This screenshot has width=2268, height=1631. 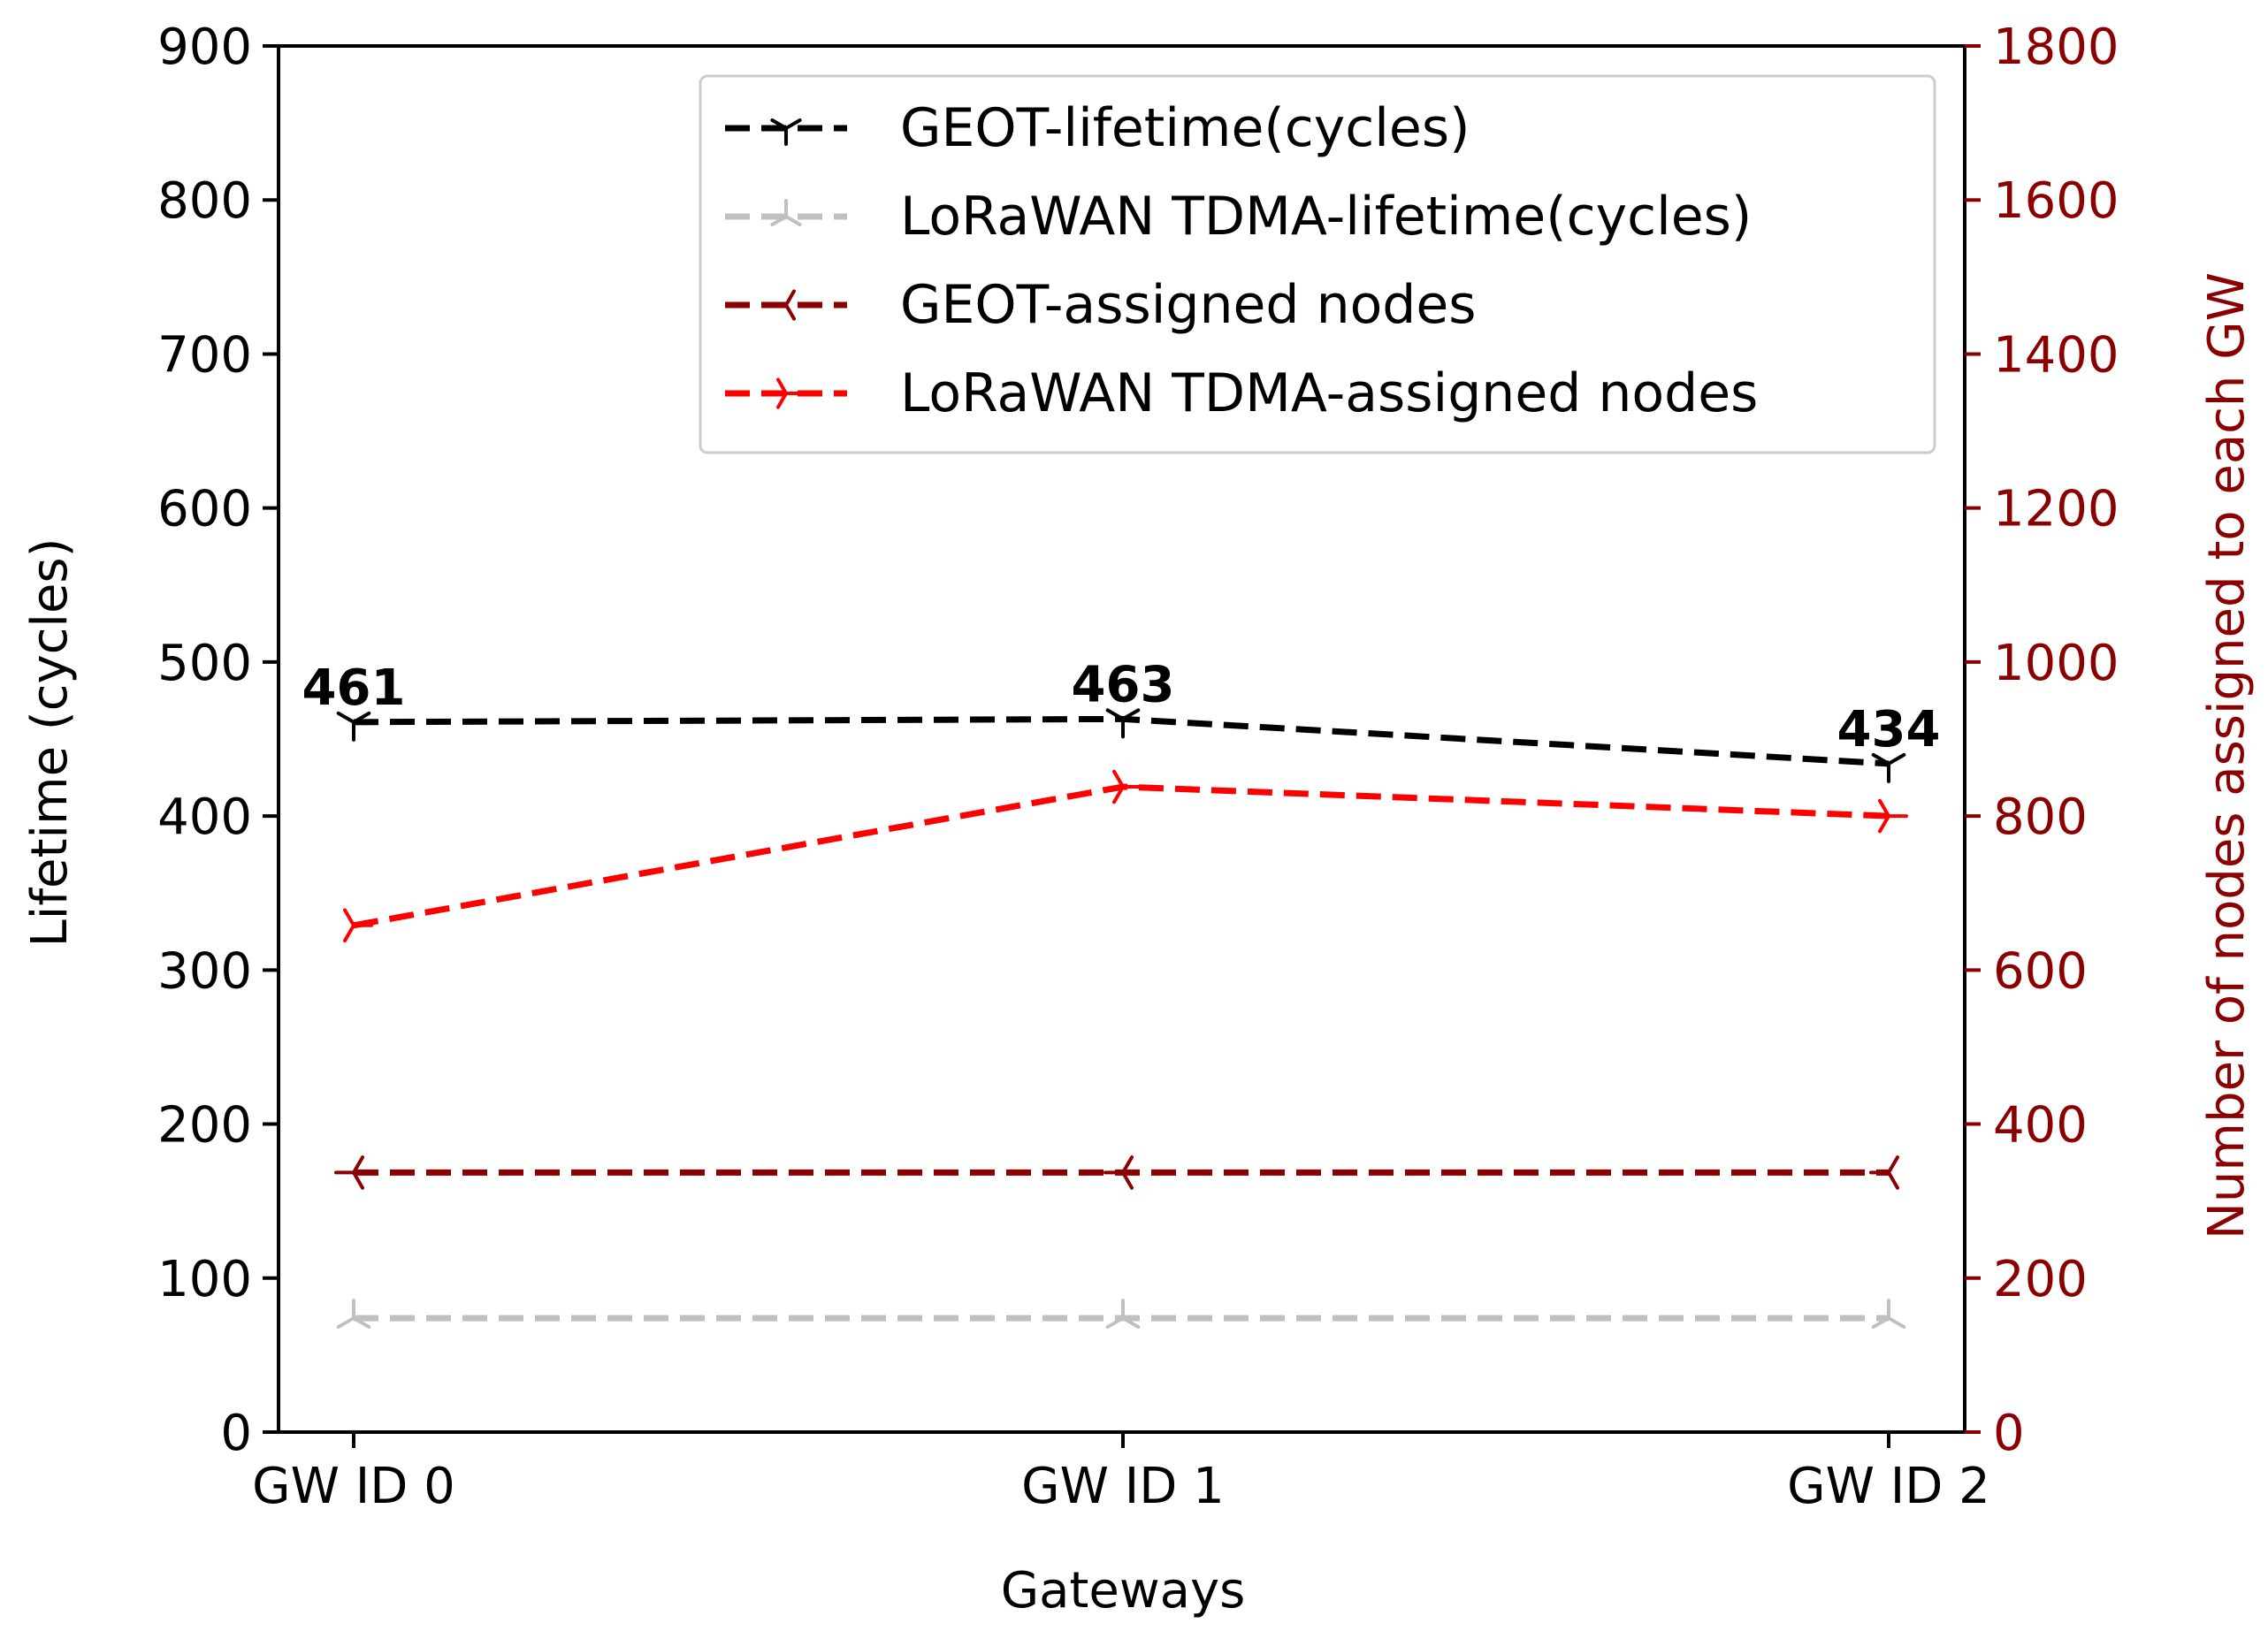 I want to click on left-tick-label: 800, so click(x=204, y=201).